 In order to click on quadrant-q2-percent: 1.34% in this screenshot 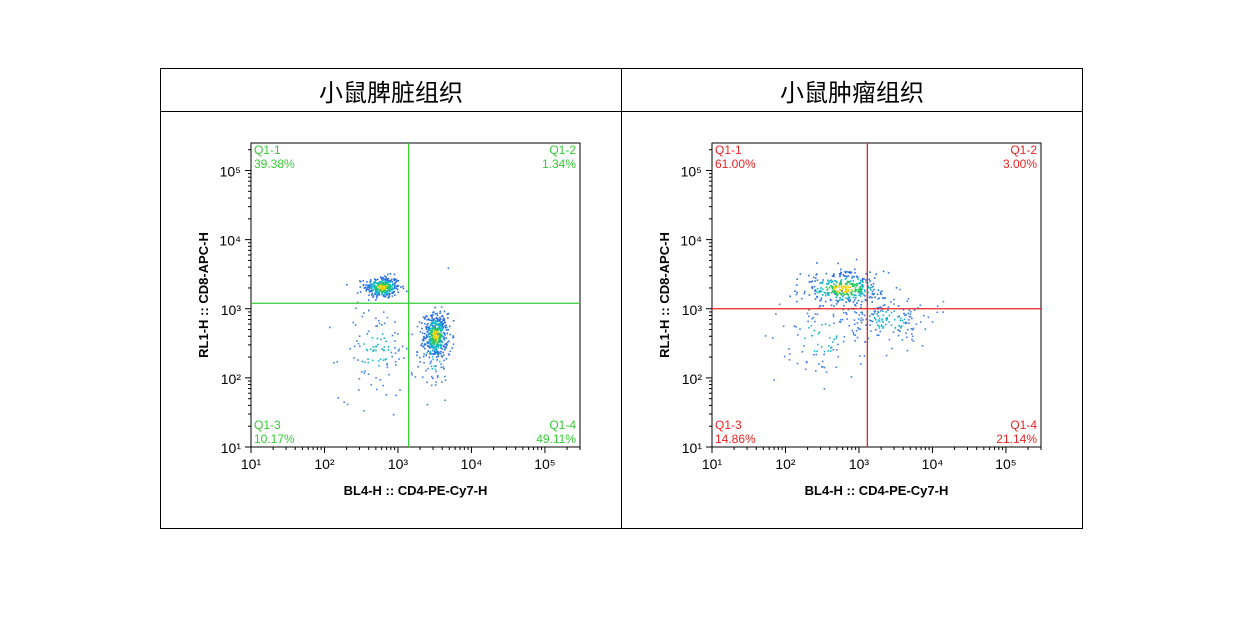, I will do `click(559, 164)`.